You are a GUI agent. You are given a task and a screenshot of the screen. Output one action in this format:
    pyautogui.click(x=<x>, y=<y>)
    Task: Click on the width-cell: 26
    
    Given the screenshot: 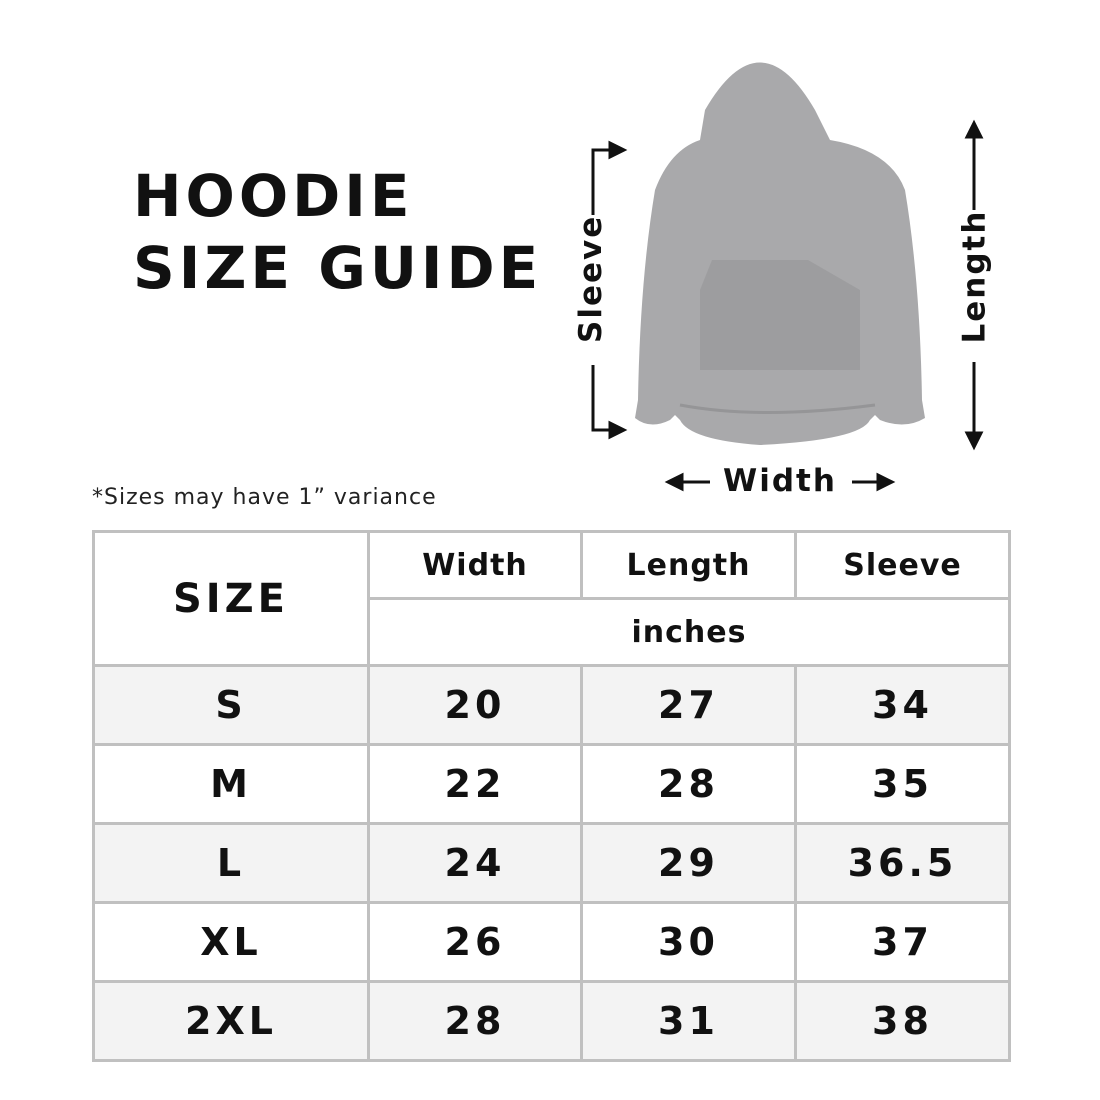 What is the action you would take?
    pyautogui.click(x=475, y=942)
    